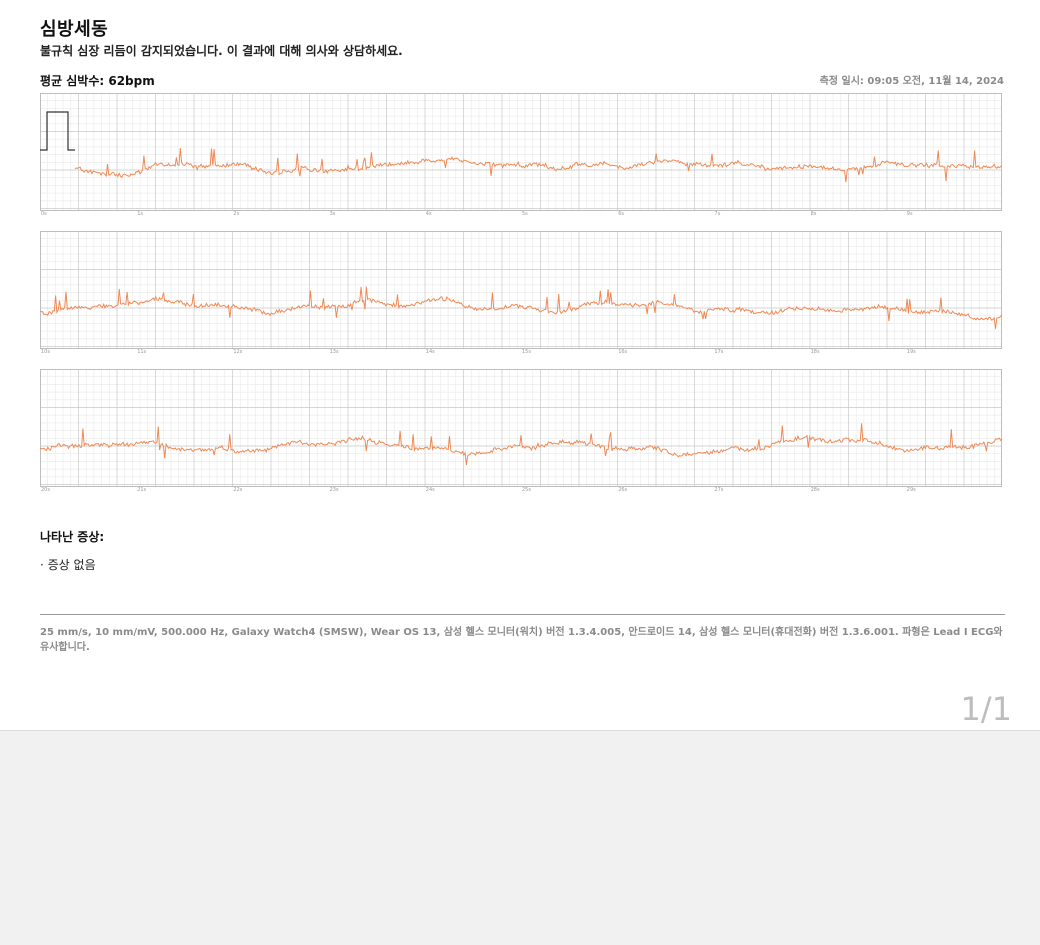  What do you see at coordinates (910, 213) in the screenshot?
I see `ecg-time-tick: 9s` at bounding box center [910, 213].